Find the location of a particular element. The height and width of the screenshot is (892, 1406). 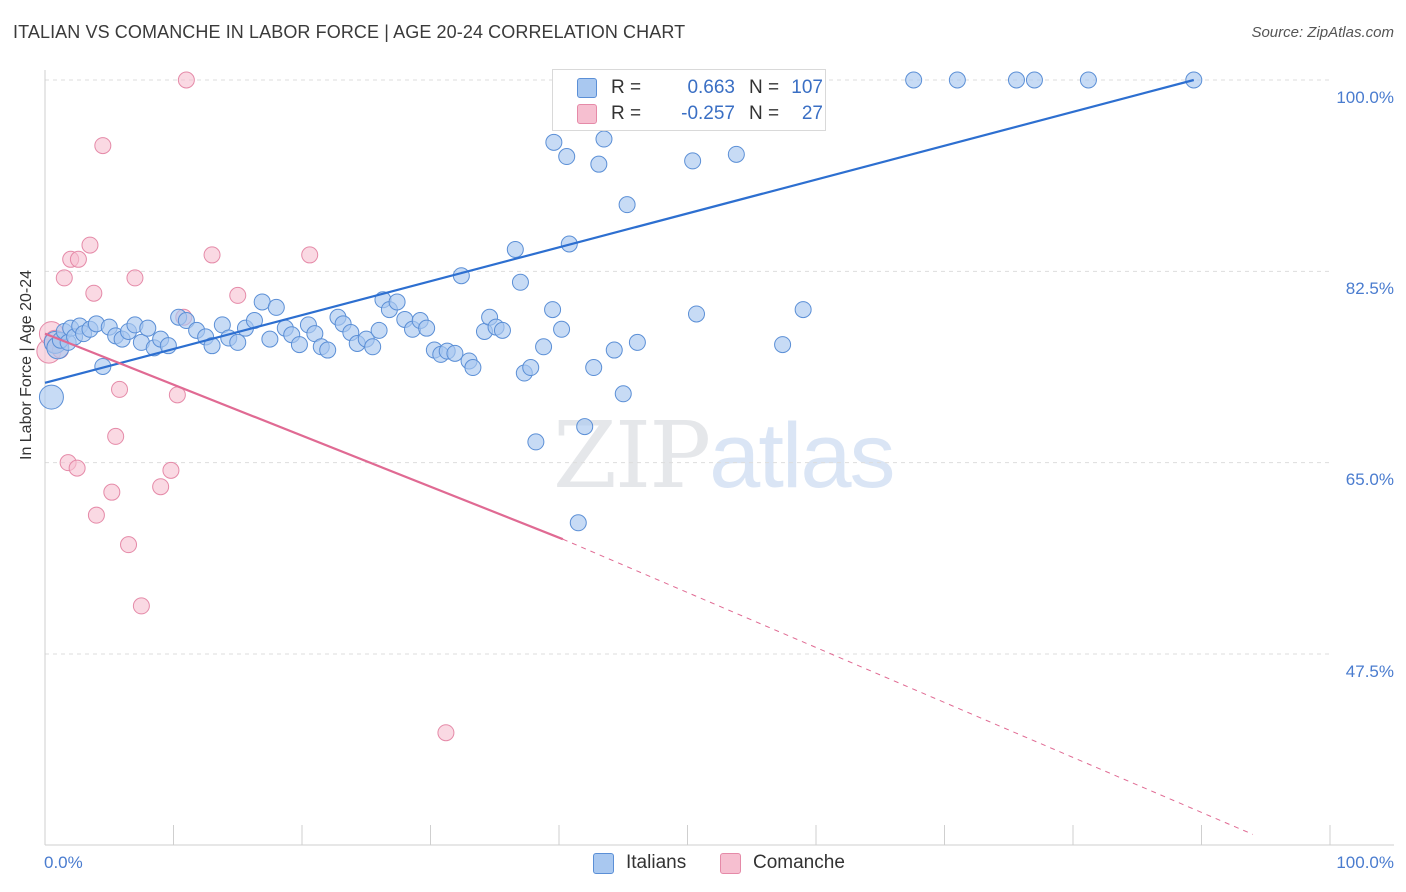

y-tick-label: 65.0% is located at coordinates (1369, 479).